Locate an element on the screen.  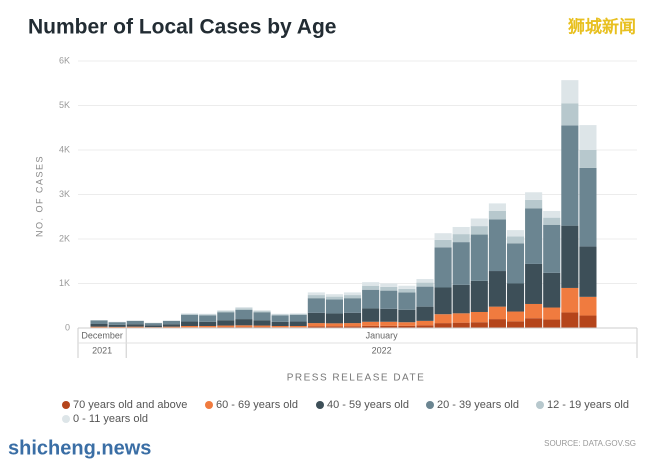
x-axis-label: PRESS RELEASE DATE is located at coordinates (356, 378).